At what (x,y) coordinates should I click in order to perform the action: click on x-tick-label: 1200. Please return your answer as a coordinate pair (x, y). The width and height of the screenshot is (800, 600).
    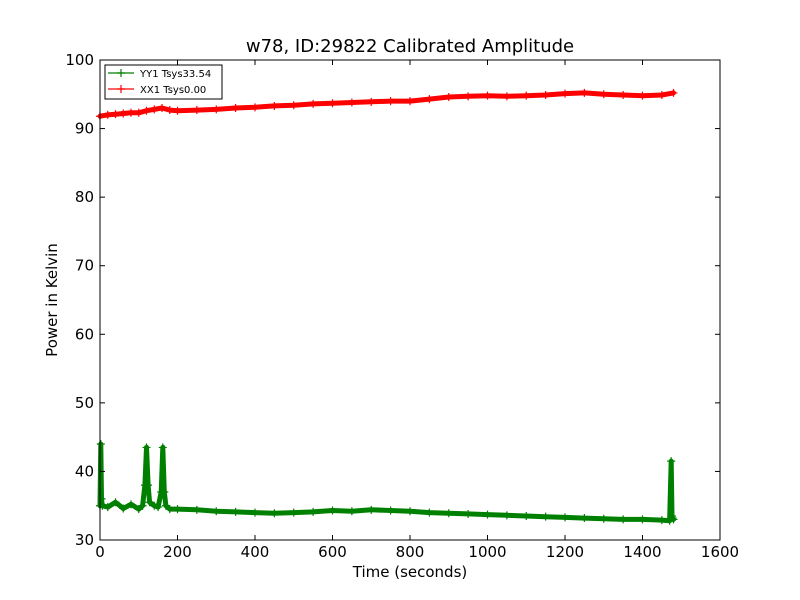
    Looking at the image, I should click on (565, 552).